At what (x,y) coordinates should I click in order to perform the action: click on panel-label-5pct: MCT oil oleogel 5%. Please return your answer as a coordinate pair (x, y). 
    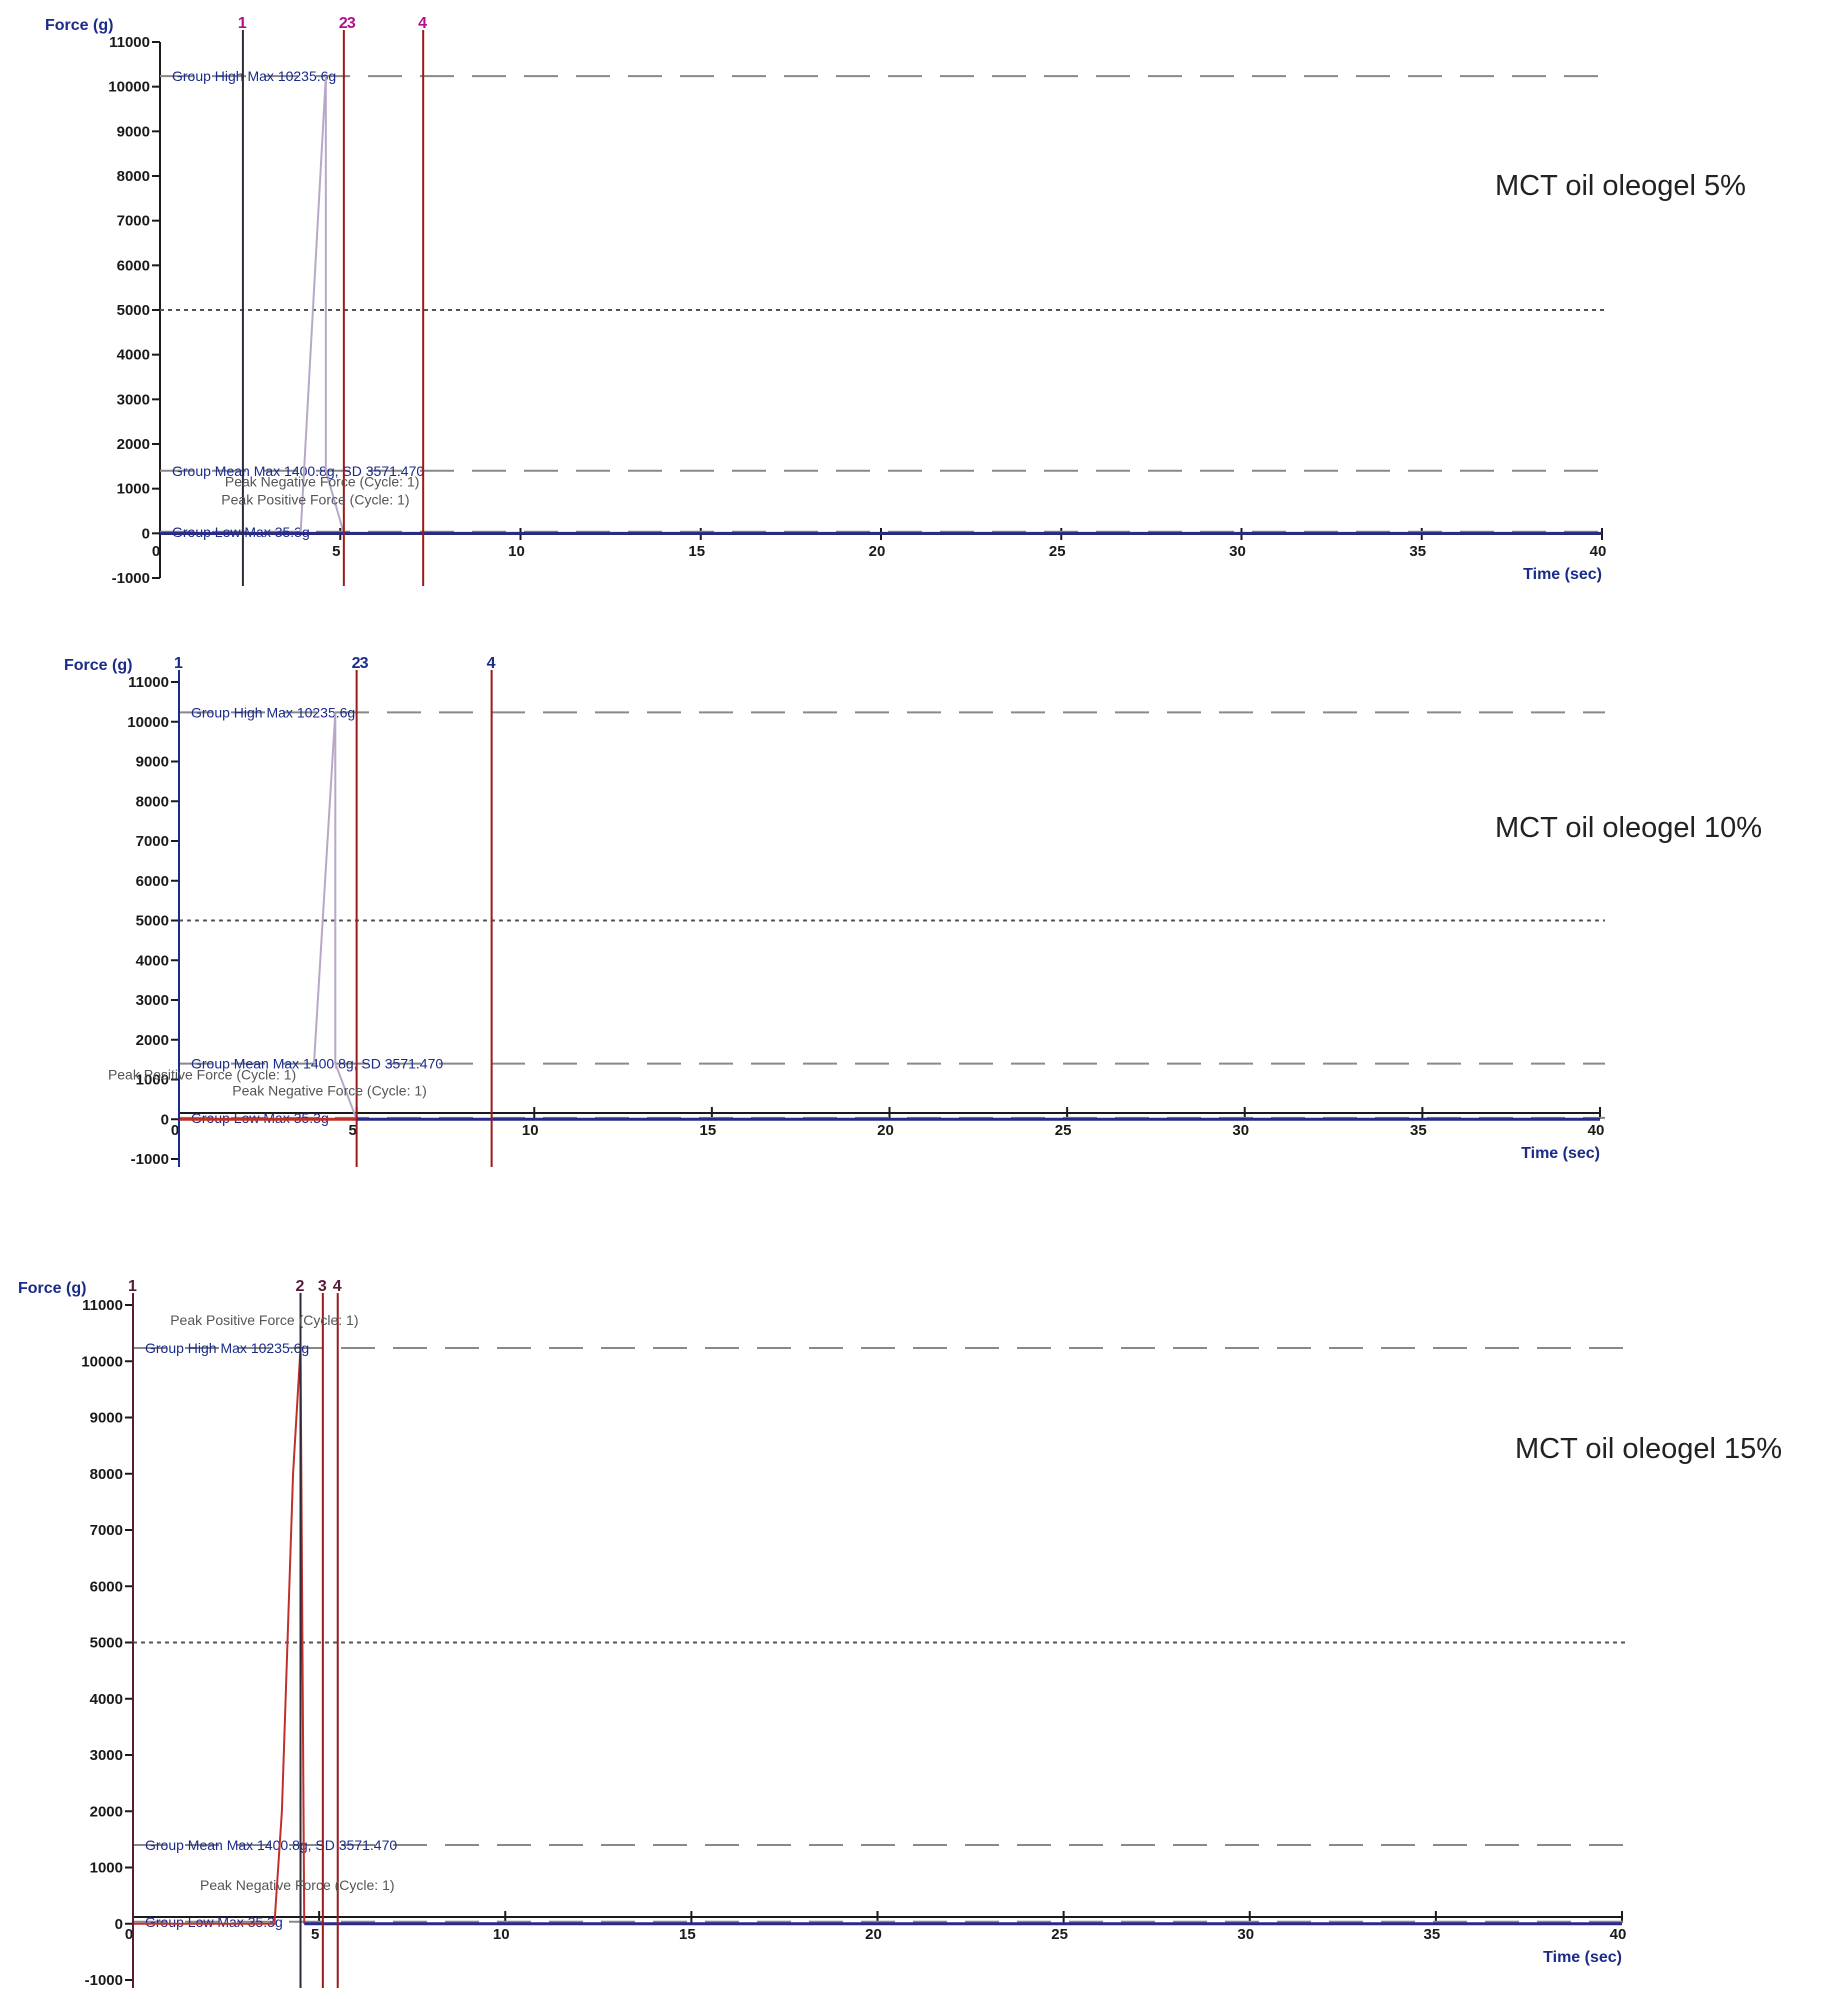
    Looking at the image, I should click on (1620, 186).